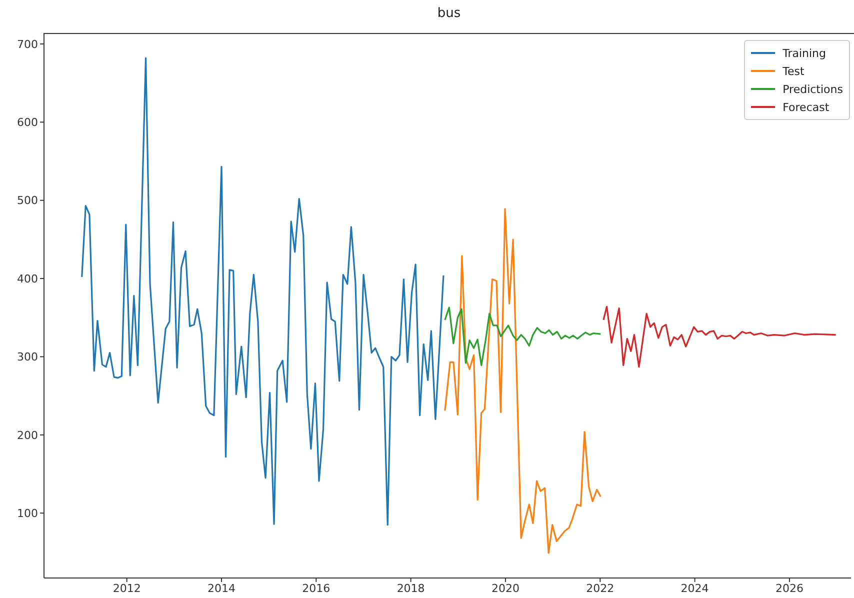 Image resolution: width=854 pixels, height=598 pixels. I want to click on x-tick-label: 2018, so click(410, 588).